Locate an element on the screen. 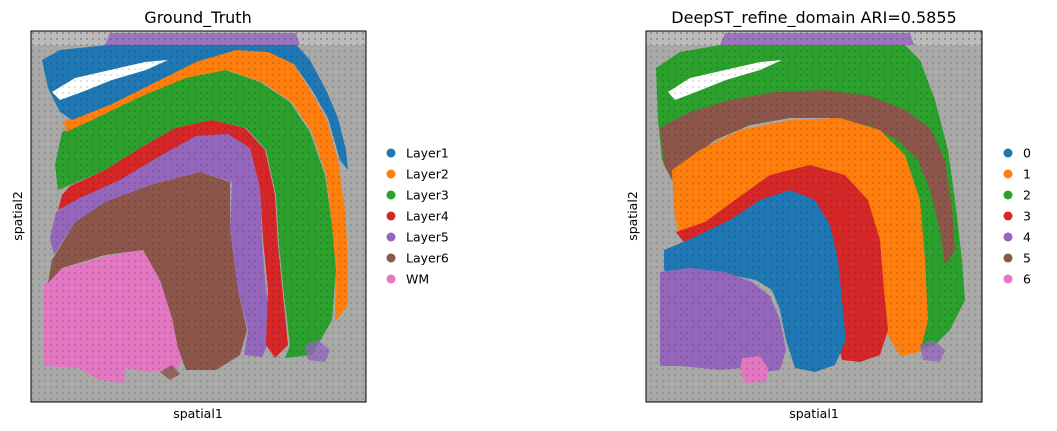 This screenshot has height=431, width=1057. legend-entry: 5 is located at coordinates (1017, 258).